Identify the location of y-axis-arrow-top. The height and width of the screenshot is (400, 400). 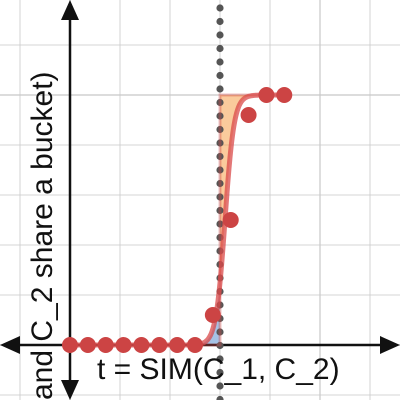
(70, 10).